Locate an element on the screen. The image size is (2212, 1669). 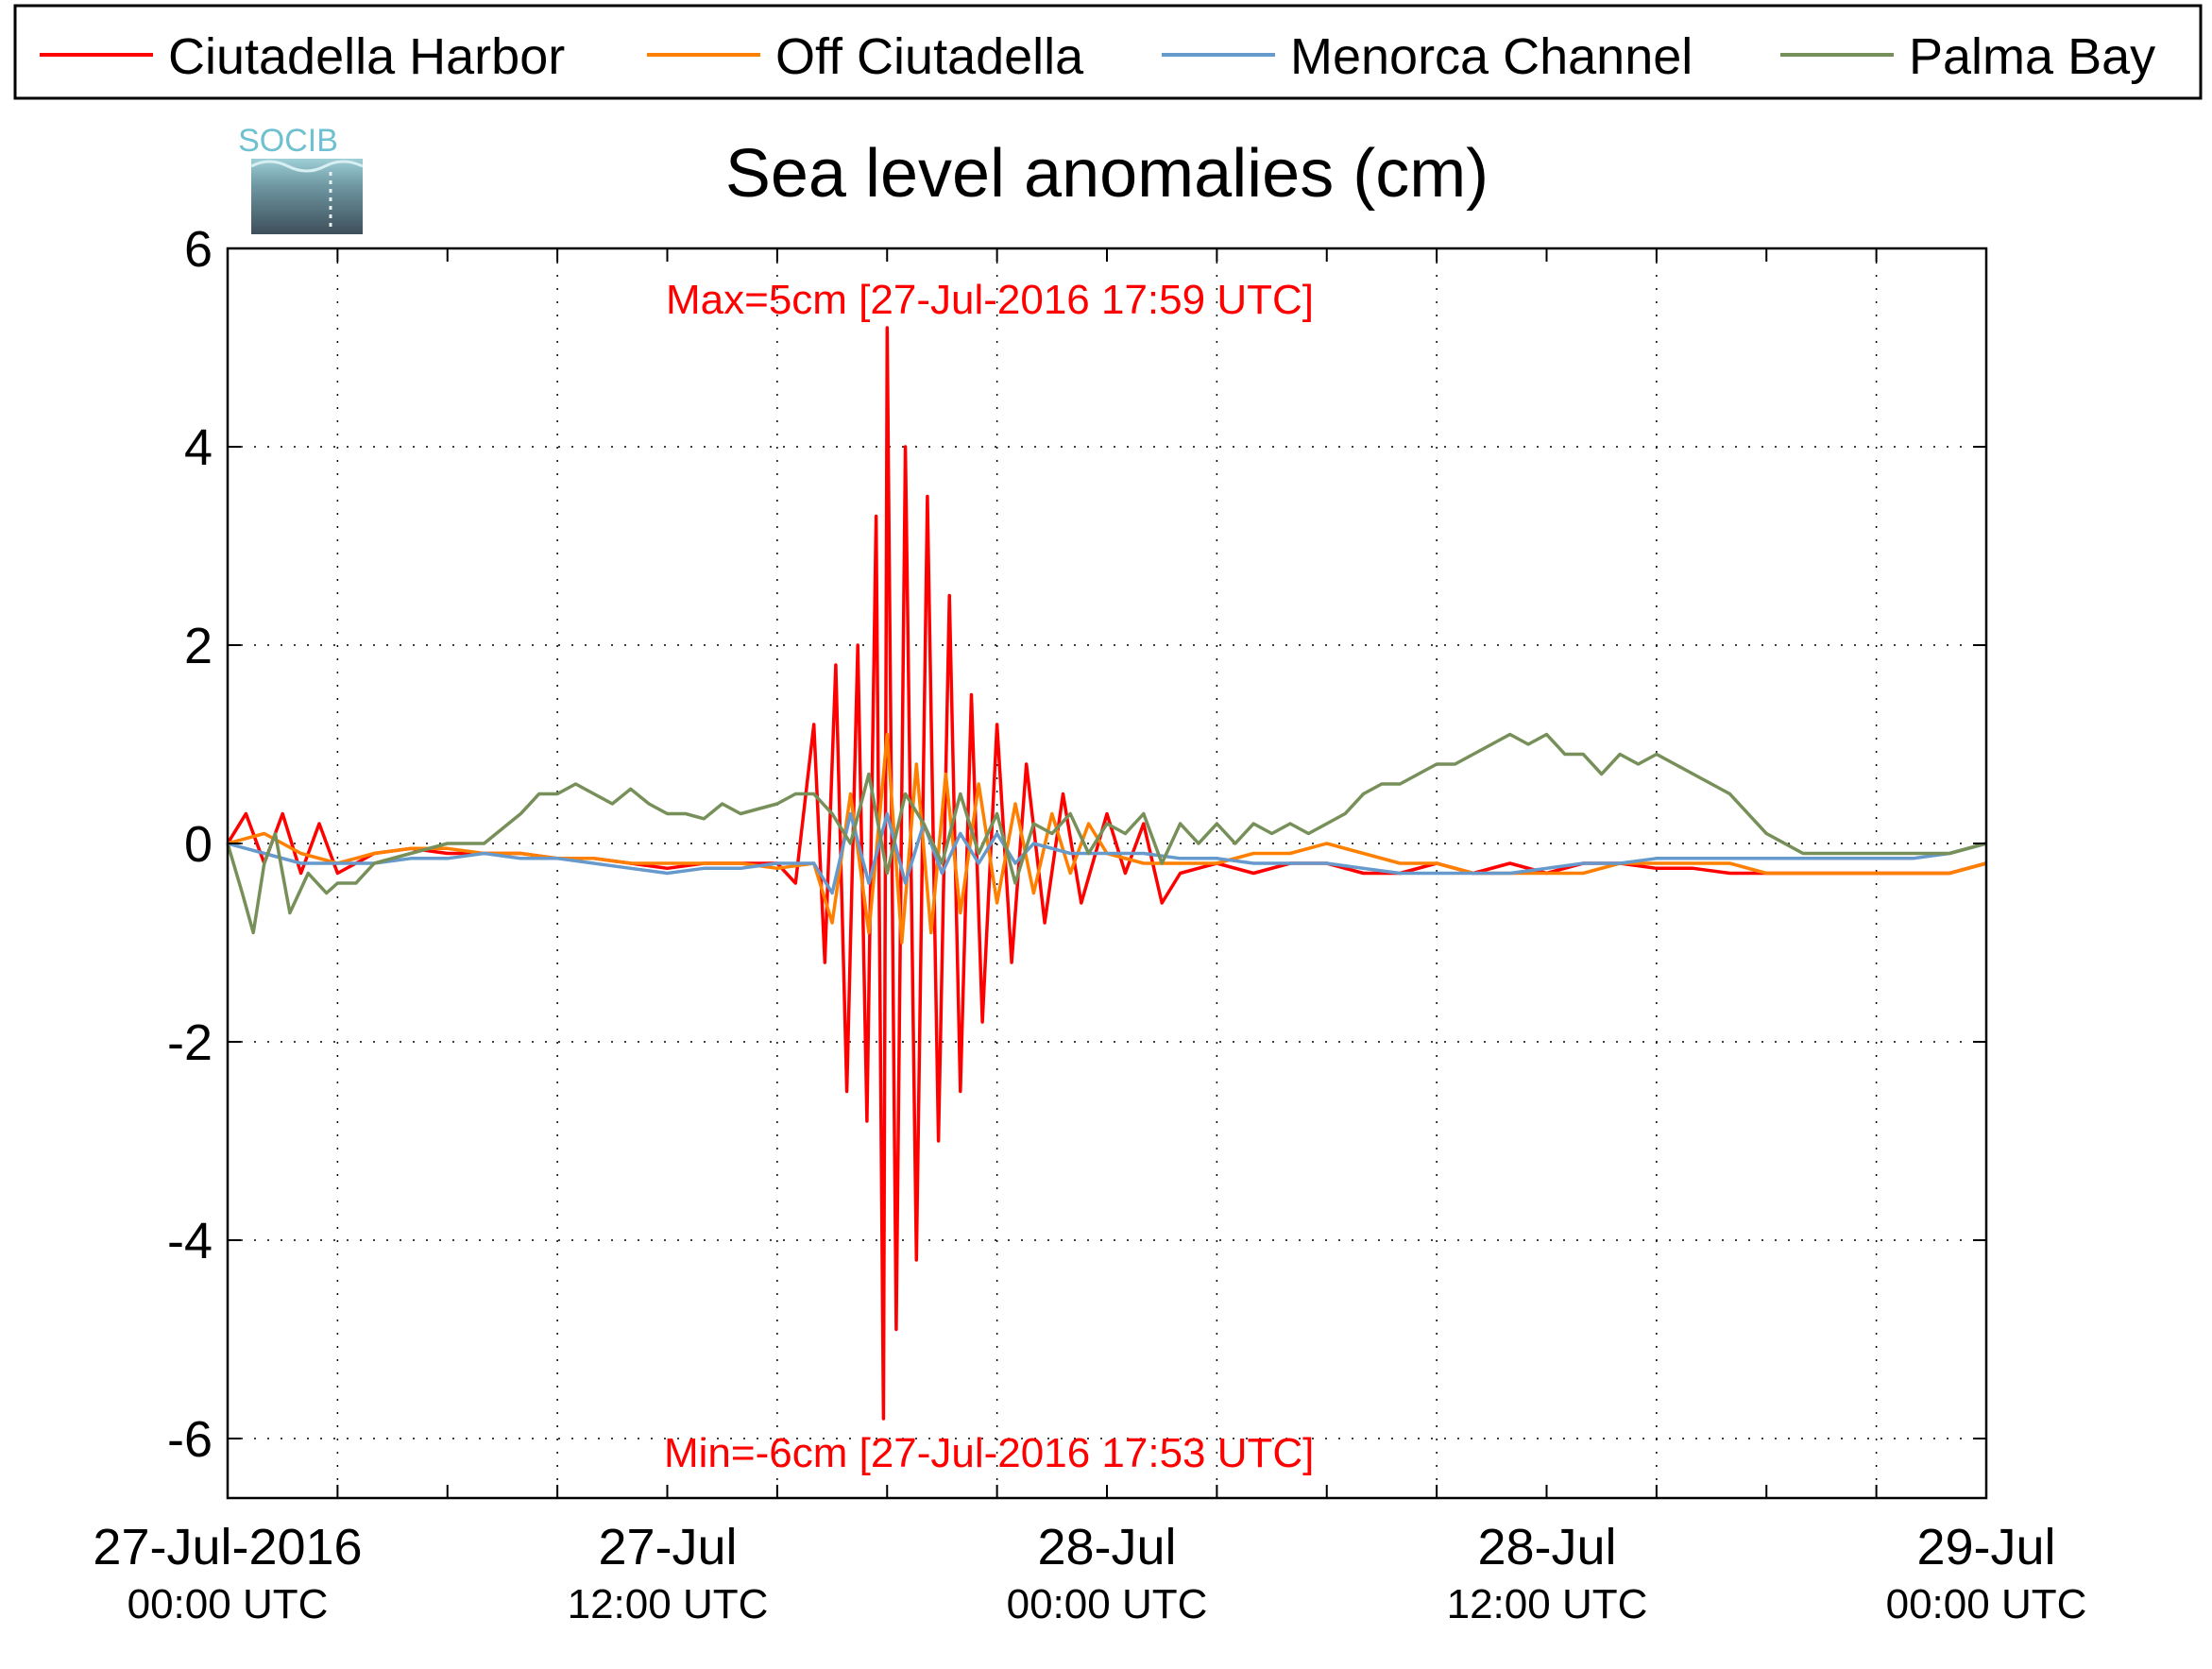
y-tick-label: 0 is located at coordinates (198, 845).